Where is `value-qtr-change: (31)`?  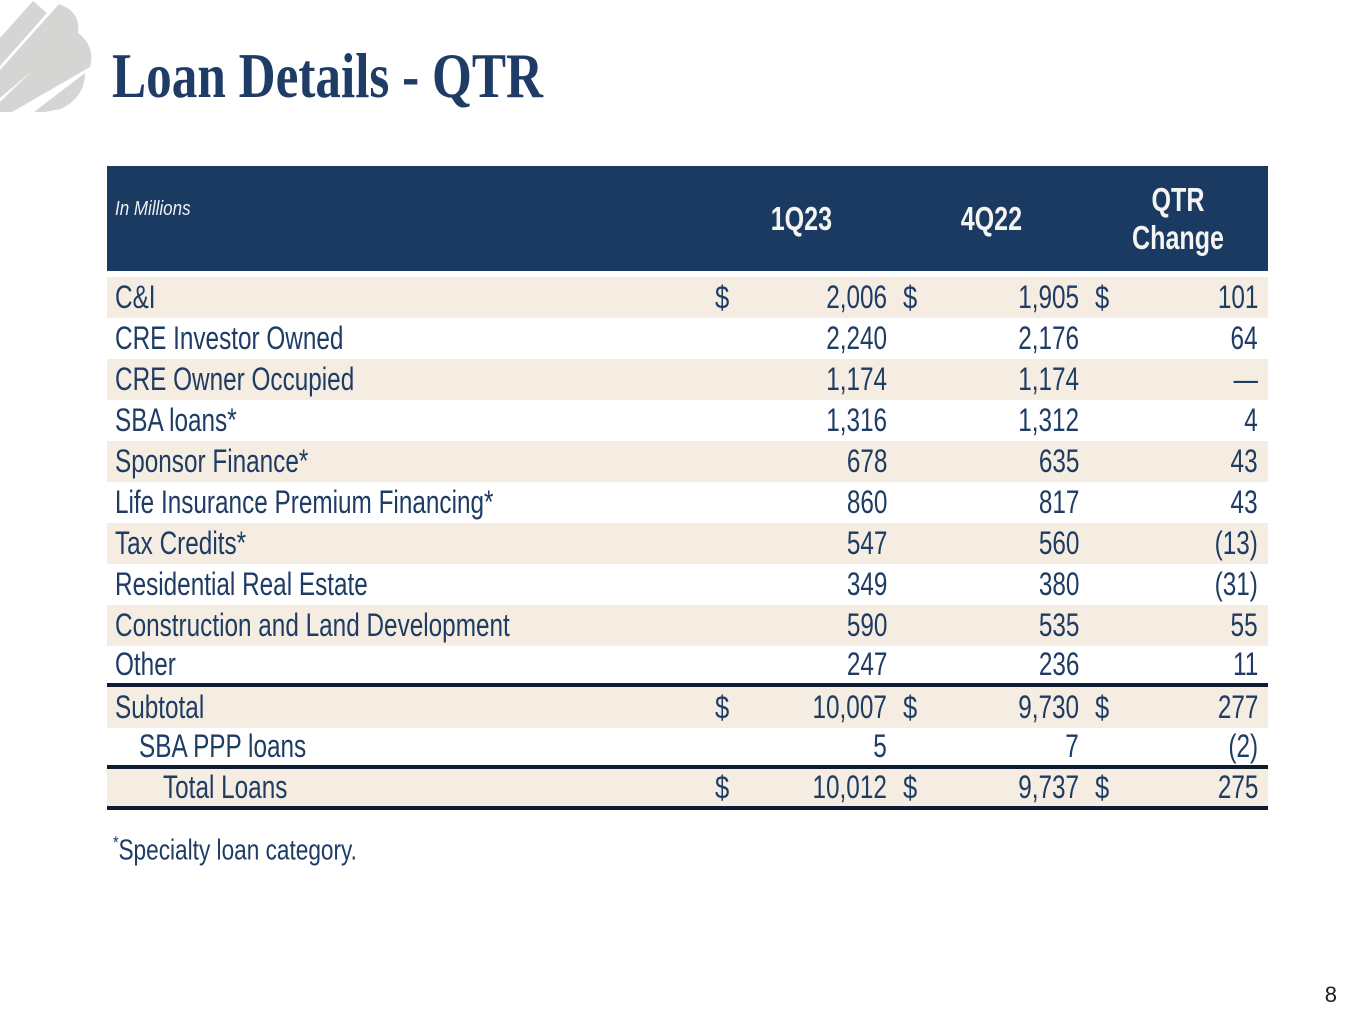 value-qtr-change: (31) is located at coordinates (1236, 584).